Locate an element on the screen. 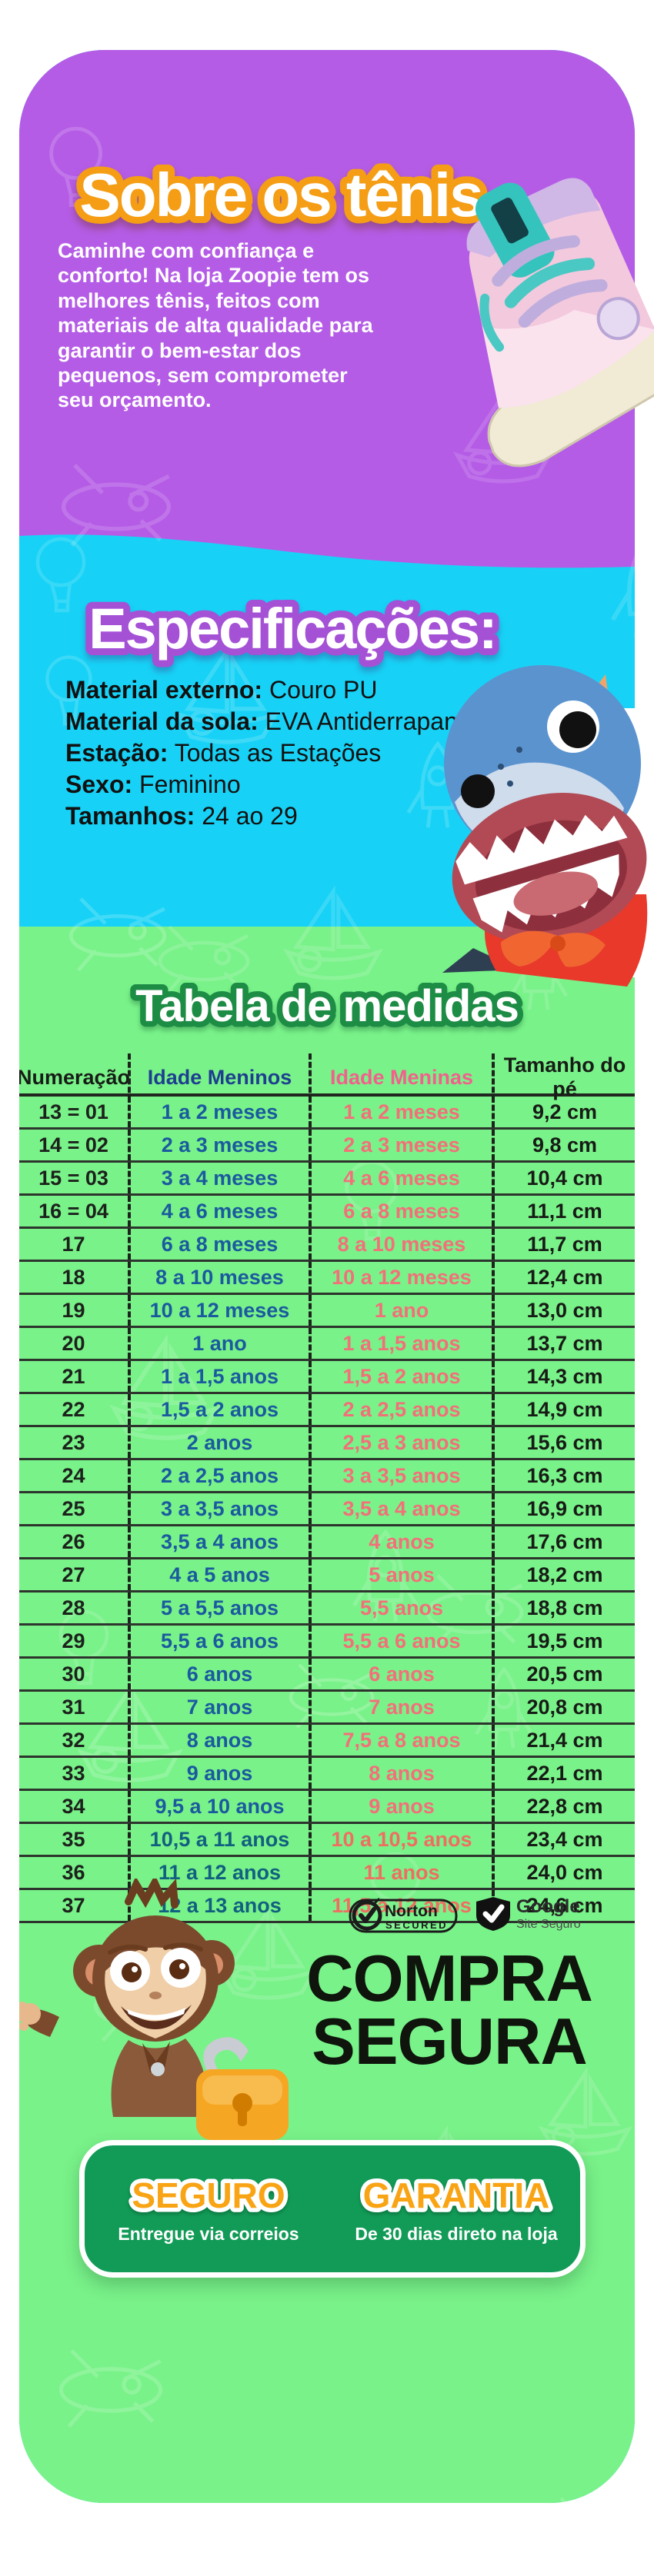 This screenshot has width=654, height=2576. cell-idade-meninos: 2 anos is located at coordinates (218, 1443).